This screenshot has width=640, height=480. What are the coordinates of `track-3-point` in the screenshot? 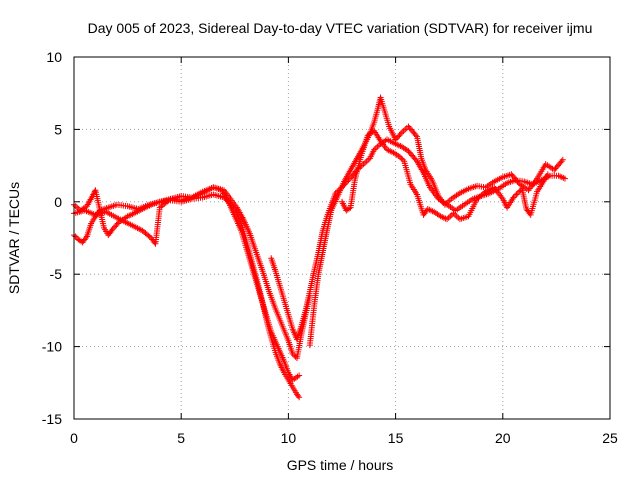 It's located at (292, 353).